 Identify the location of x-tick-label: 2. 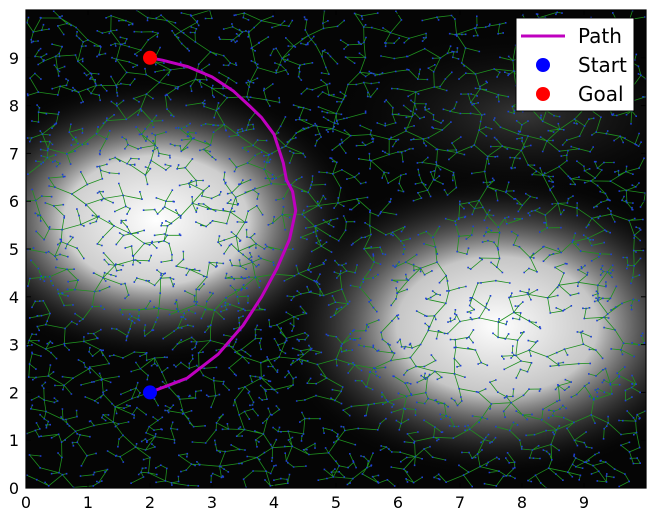
(150, 502).